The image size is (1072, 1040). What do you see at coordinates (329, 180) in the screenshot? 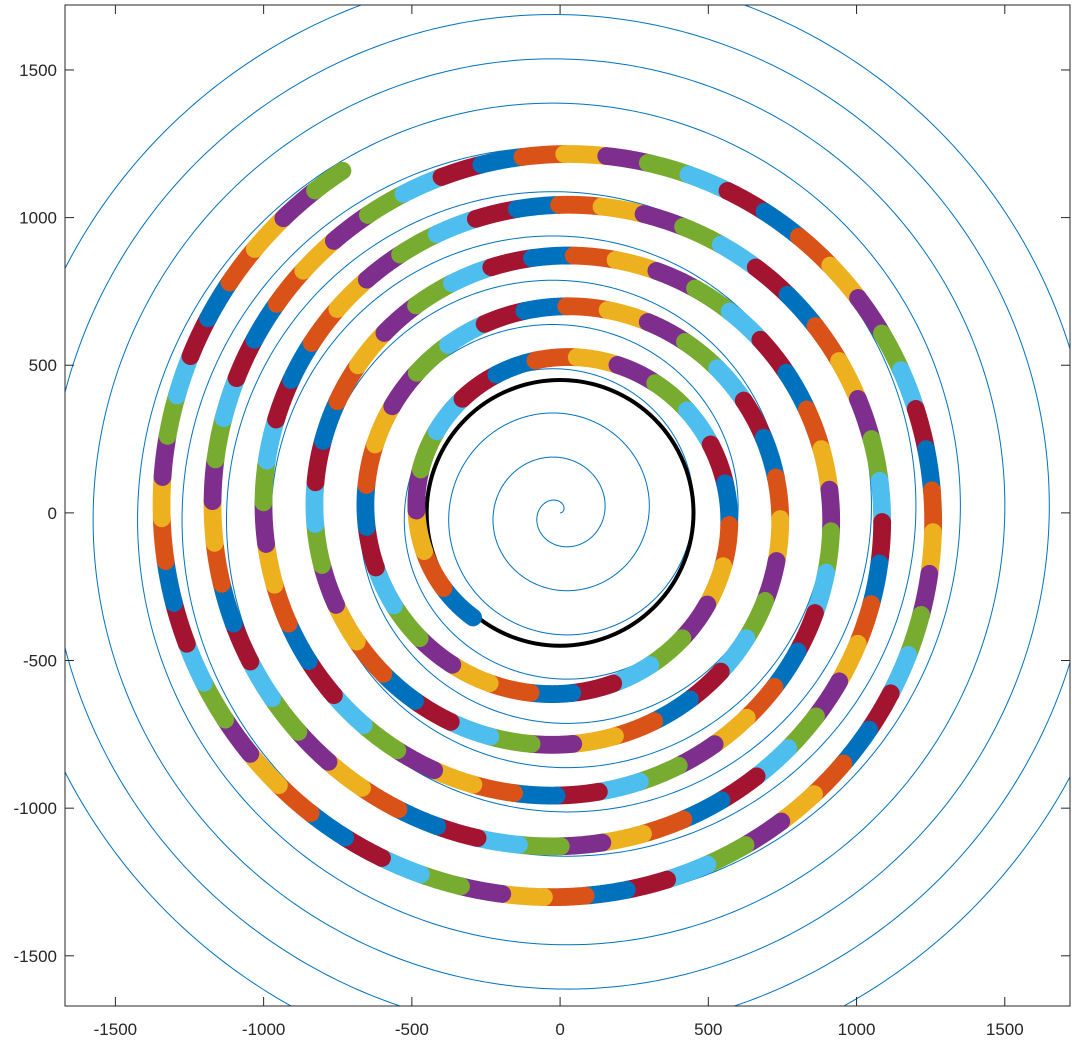
I see `spiral-segment` at bounding box center [329, 180].